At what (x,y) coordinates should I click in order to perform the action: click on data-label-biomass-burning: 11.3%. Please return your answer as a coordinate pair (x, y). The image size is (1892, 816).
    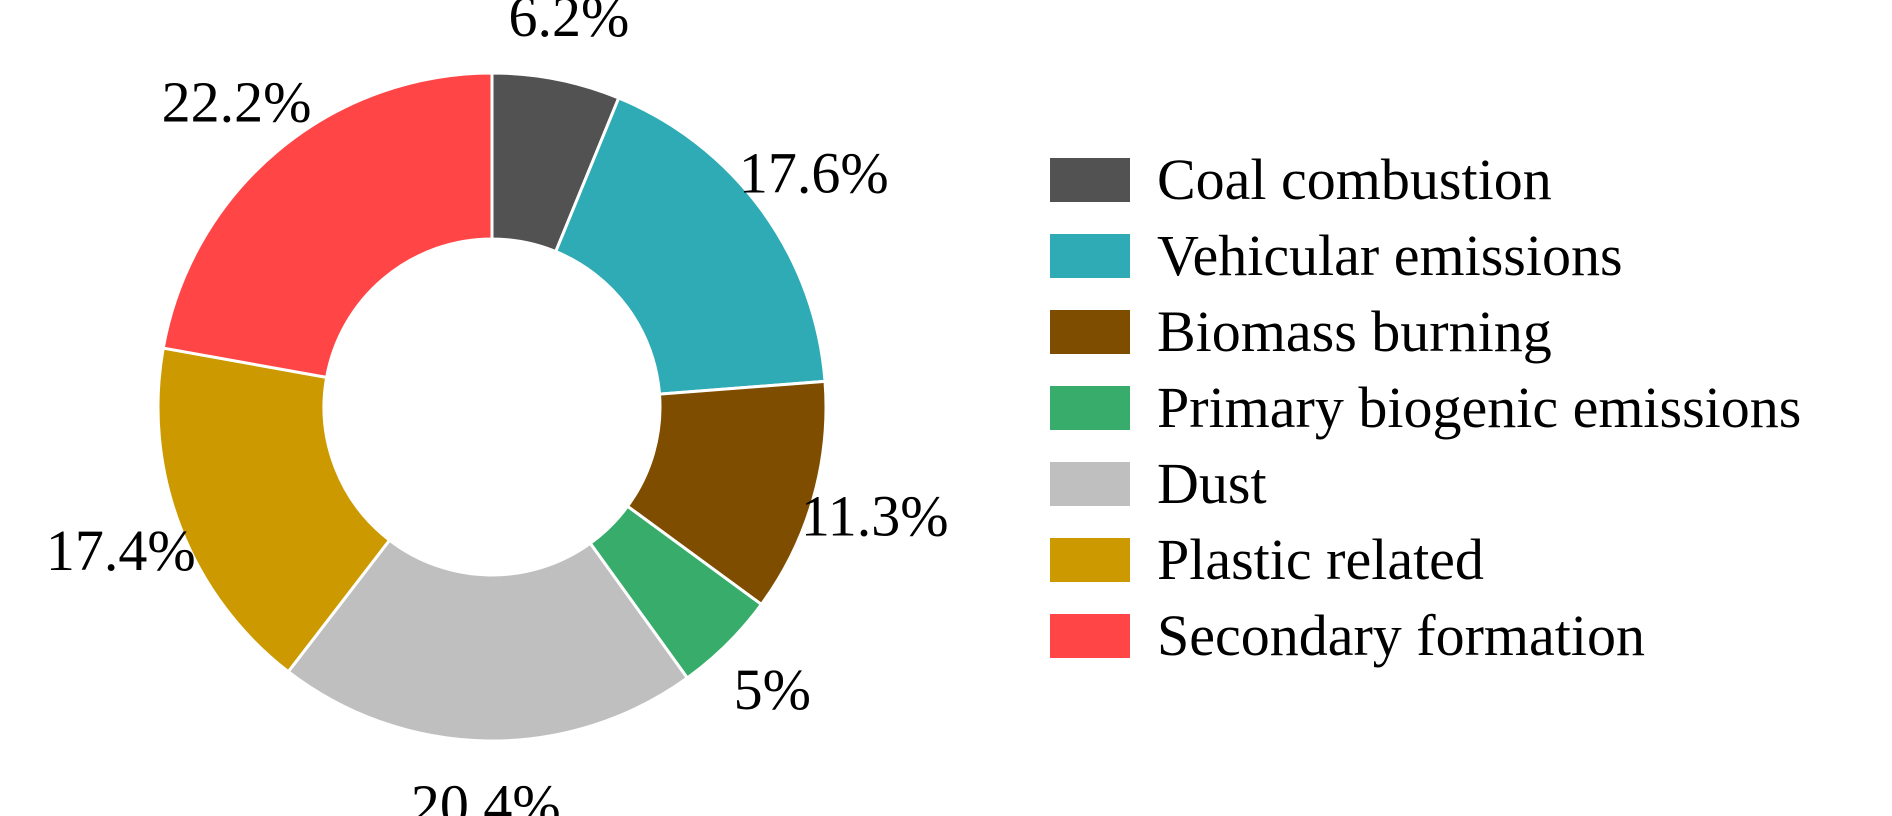
    Looking at the image, I should click on (875, 516).